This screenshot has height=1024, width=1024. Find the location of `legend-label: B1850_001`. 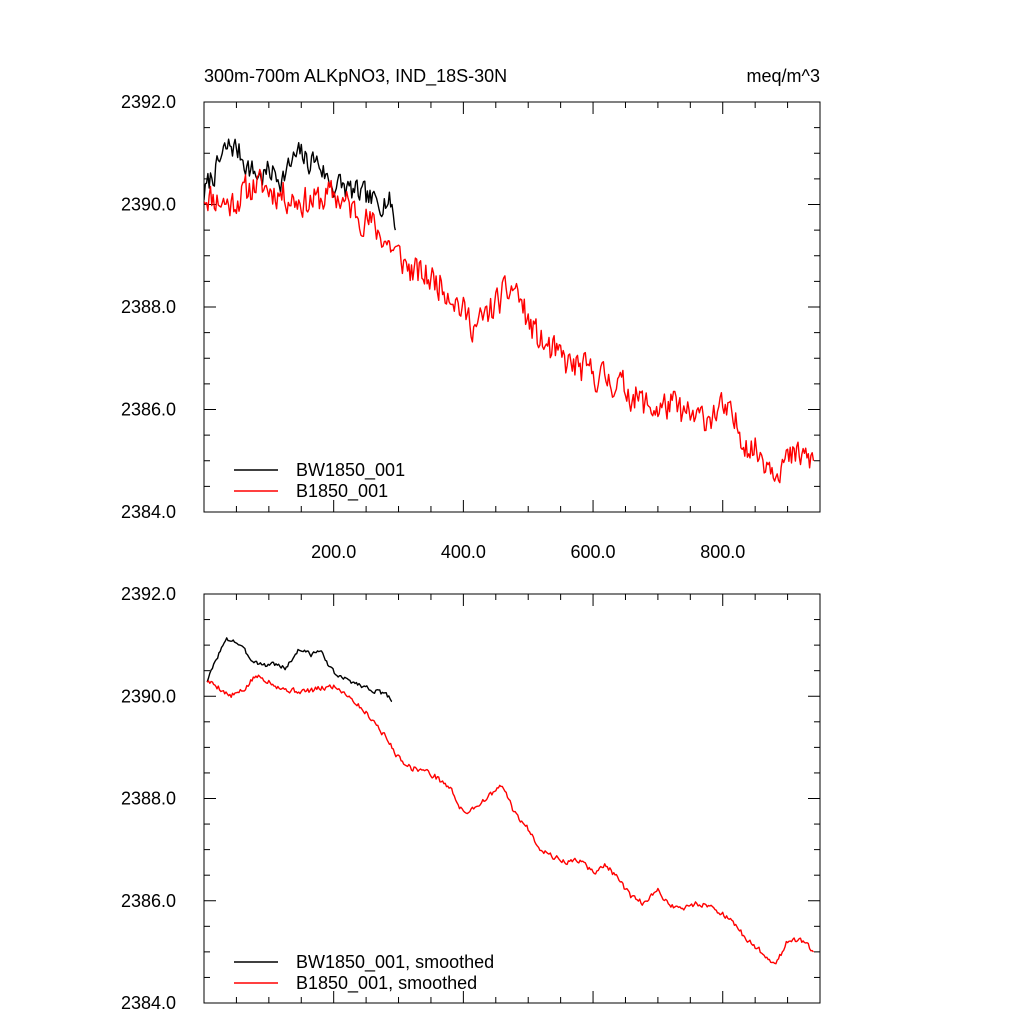

legend-label: B1850_001 is located at coordinates (342, 491).